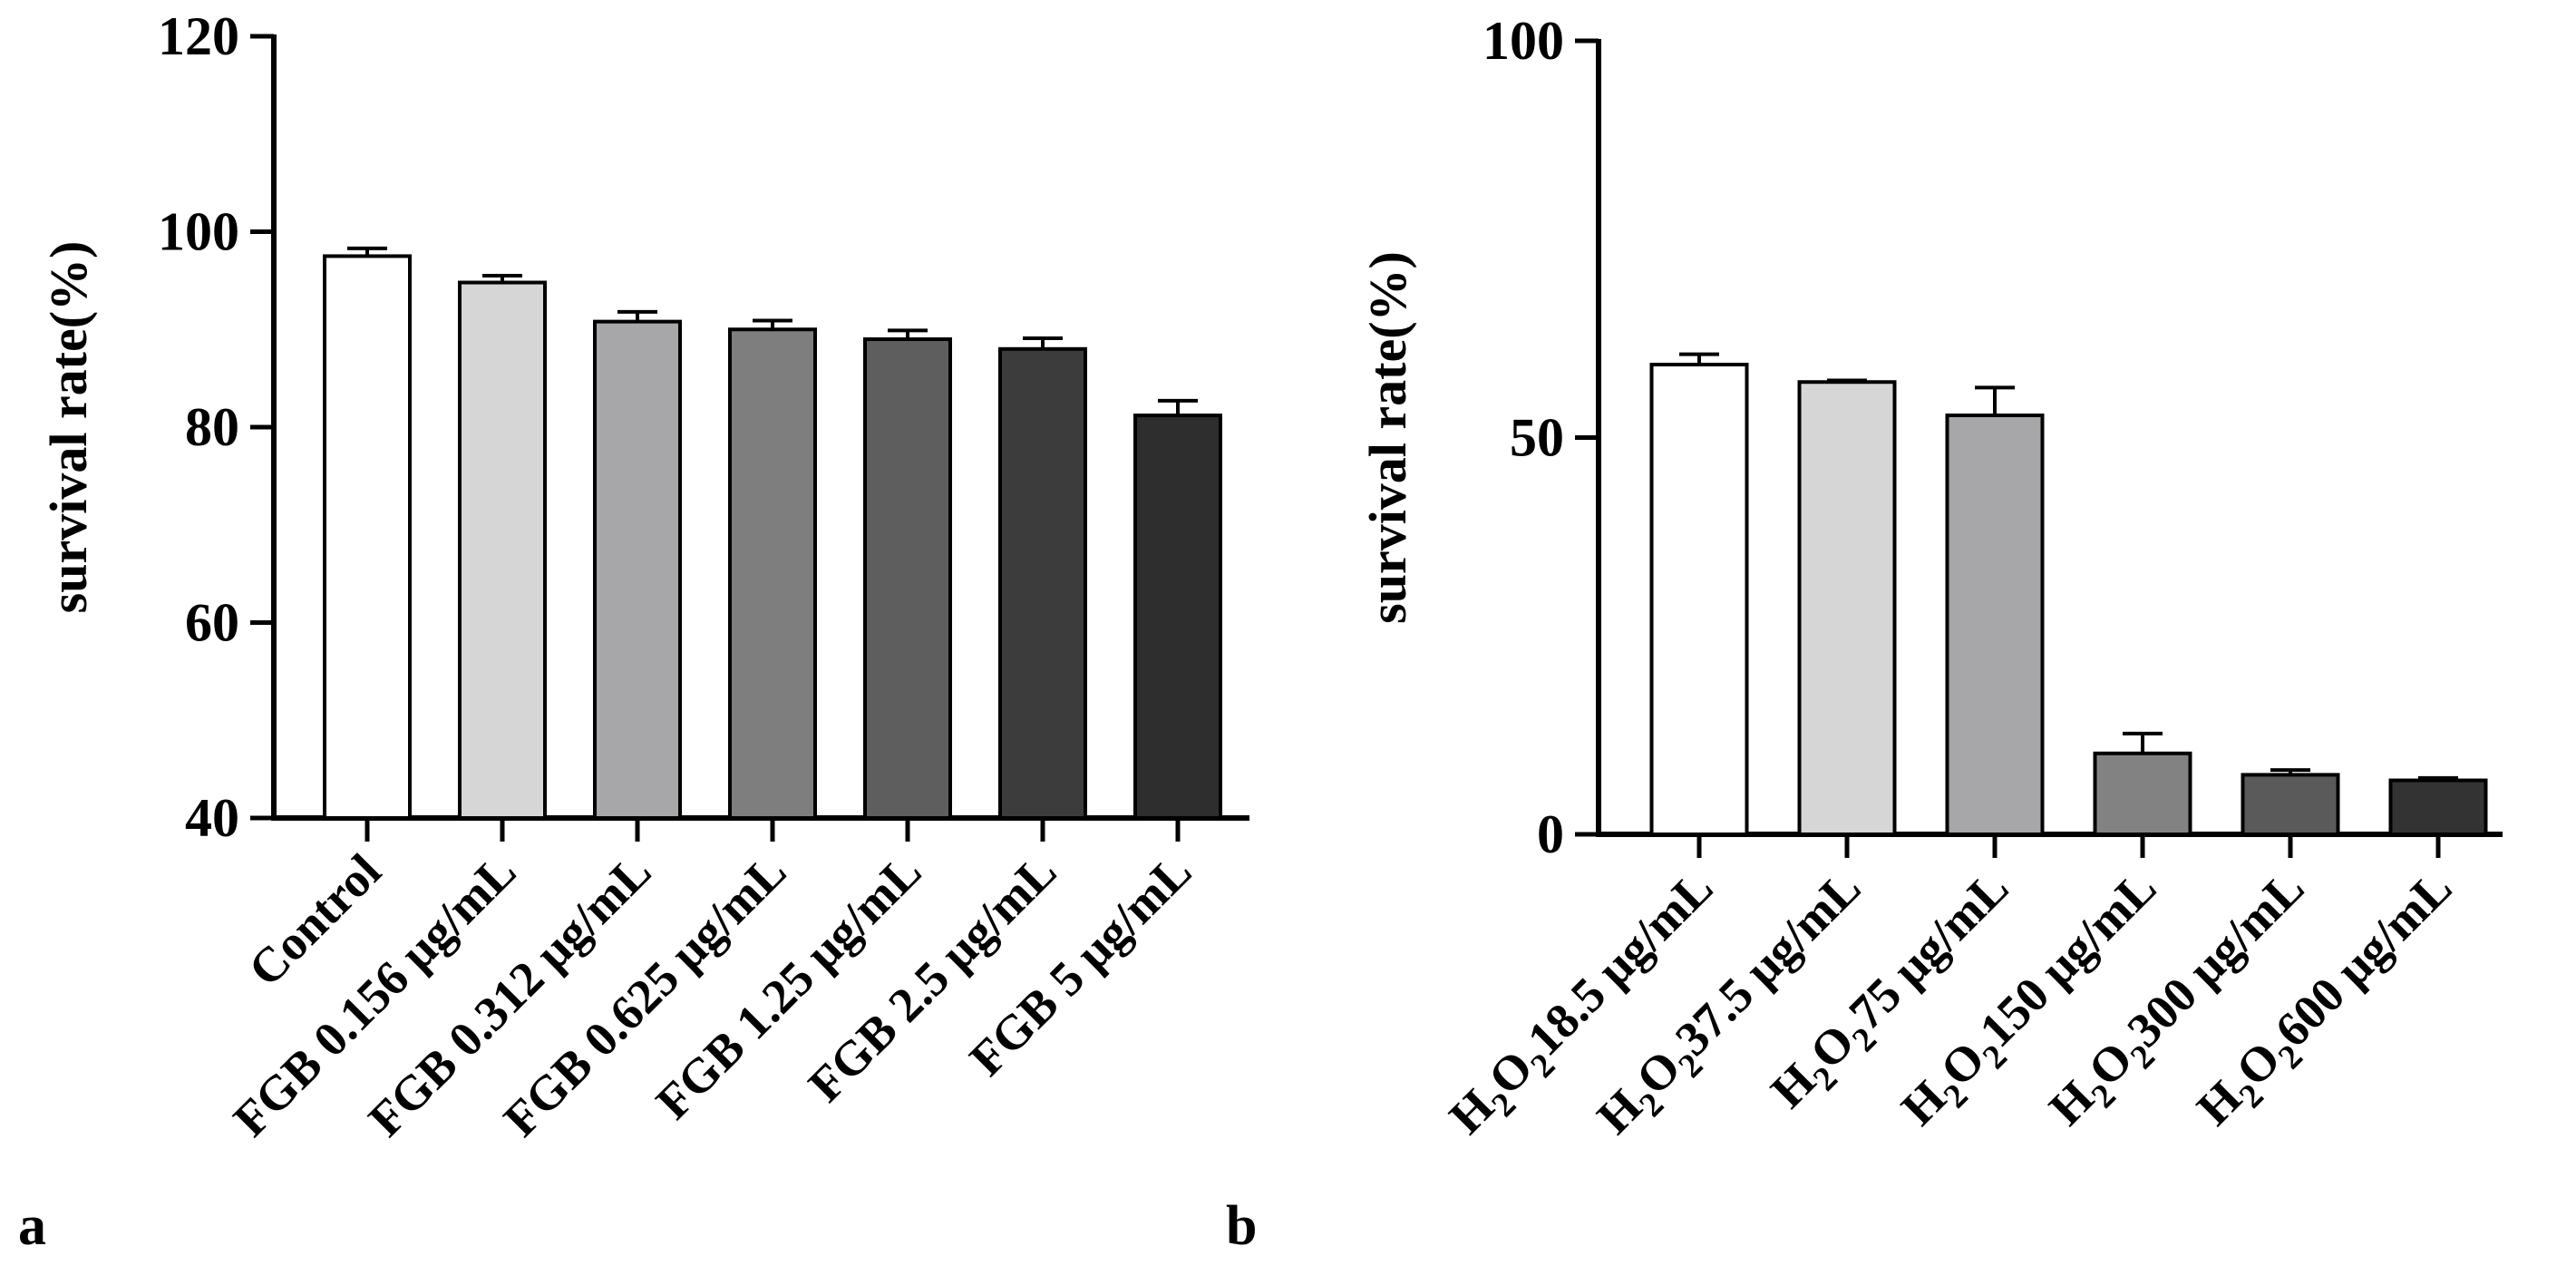 This screenshot has width=2576, height=1266. What do you see at coordinates (1537, 438) in the screenshot?
I see `y-tick-label: 50` at bounding box center [1537, 438].